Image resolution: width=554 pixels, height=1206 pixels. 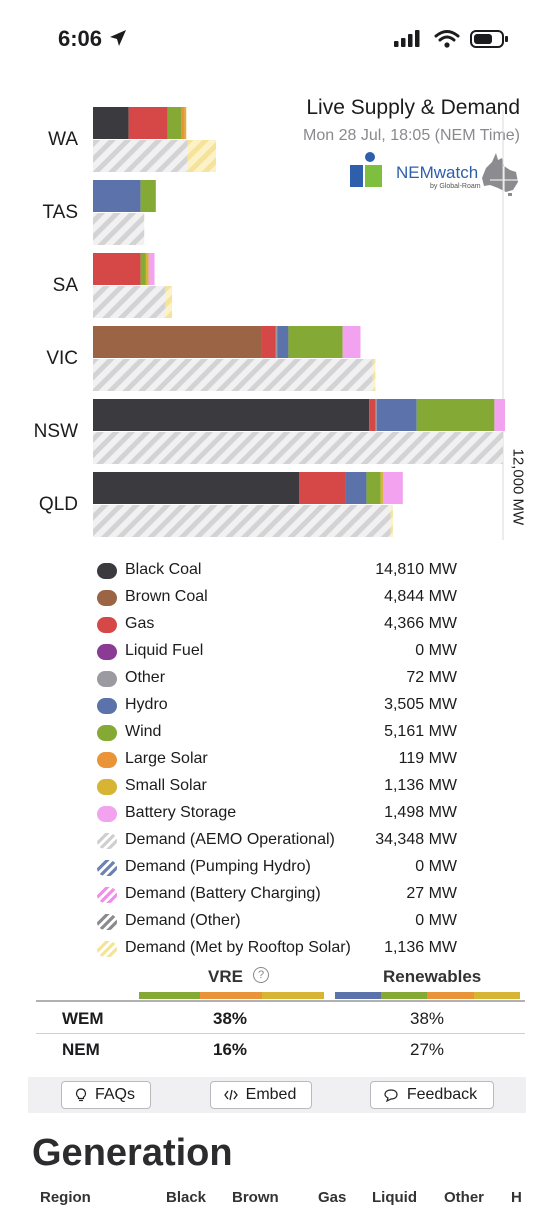 What do you see at coordinates (464, 1197) in the screenshot?
I see `gen-col-header: Other` at bounding box center [464, 1197].